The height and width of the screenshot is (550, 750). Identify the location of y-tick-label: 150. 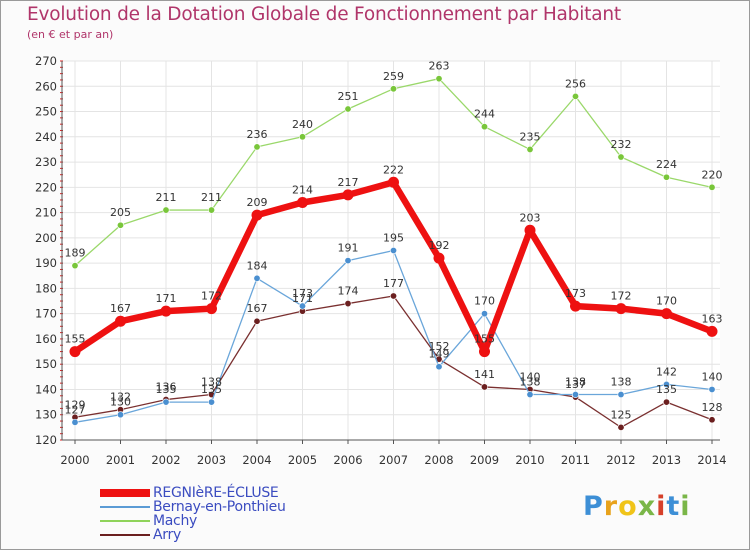
(46, 364).